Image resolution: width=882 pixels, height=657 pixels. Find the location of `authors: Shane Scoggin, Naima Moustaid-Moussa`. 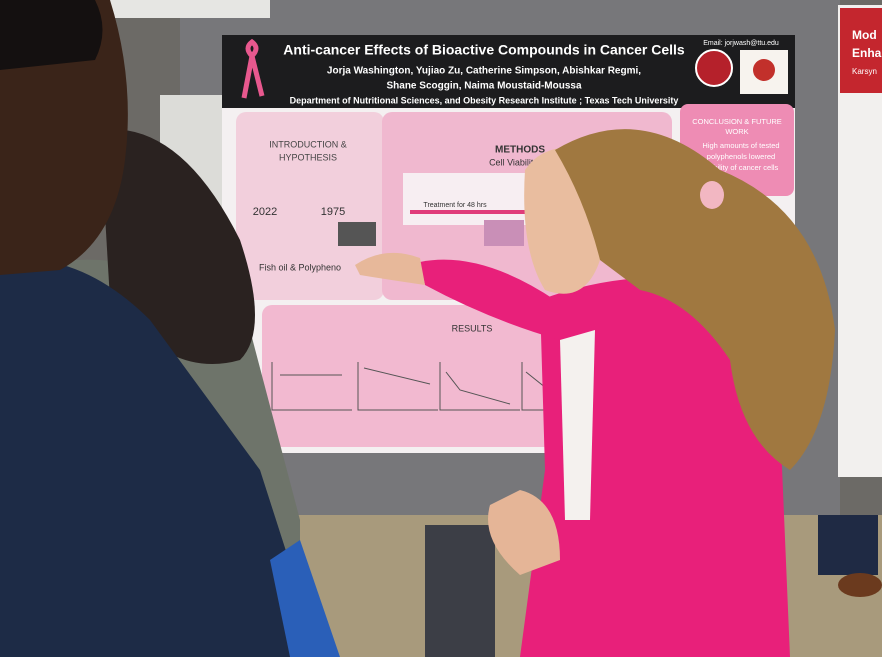

authors: Shane Scoggin, Naima Moustaid-Moussa is located at coordinates (483, 86).